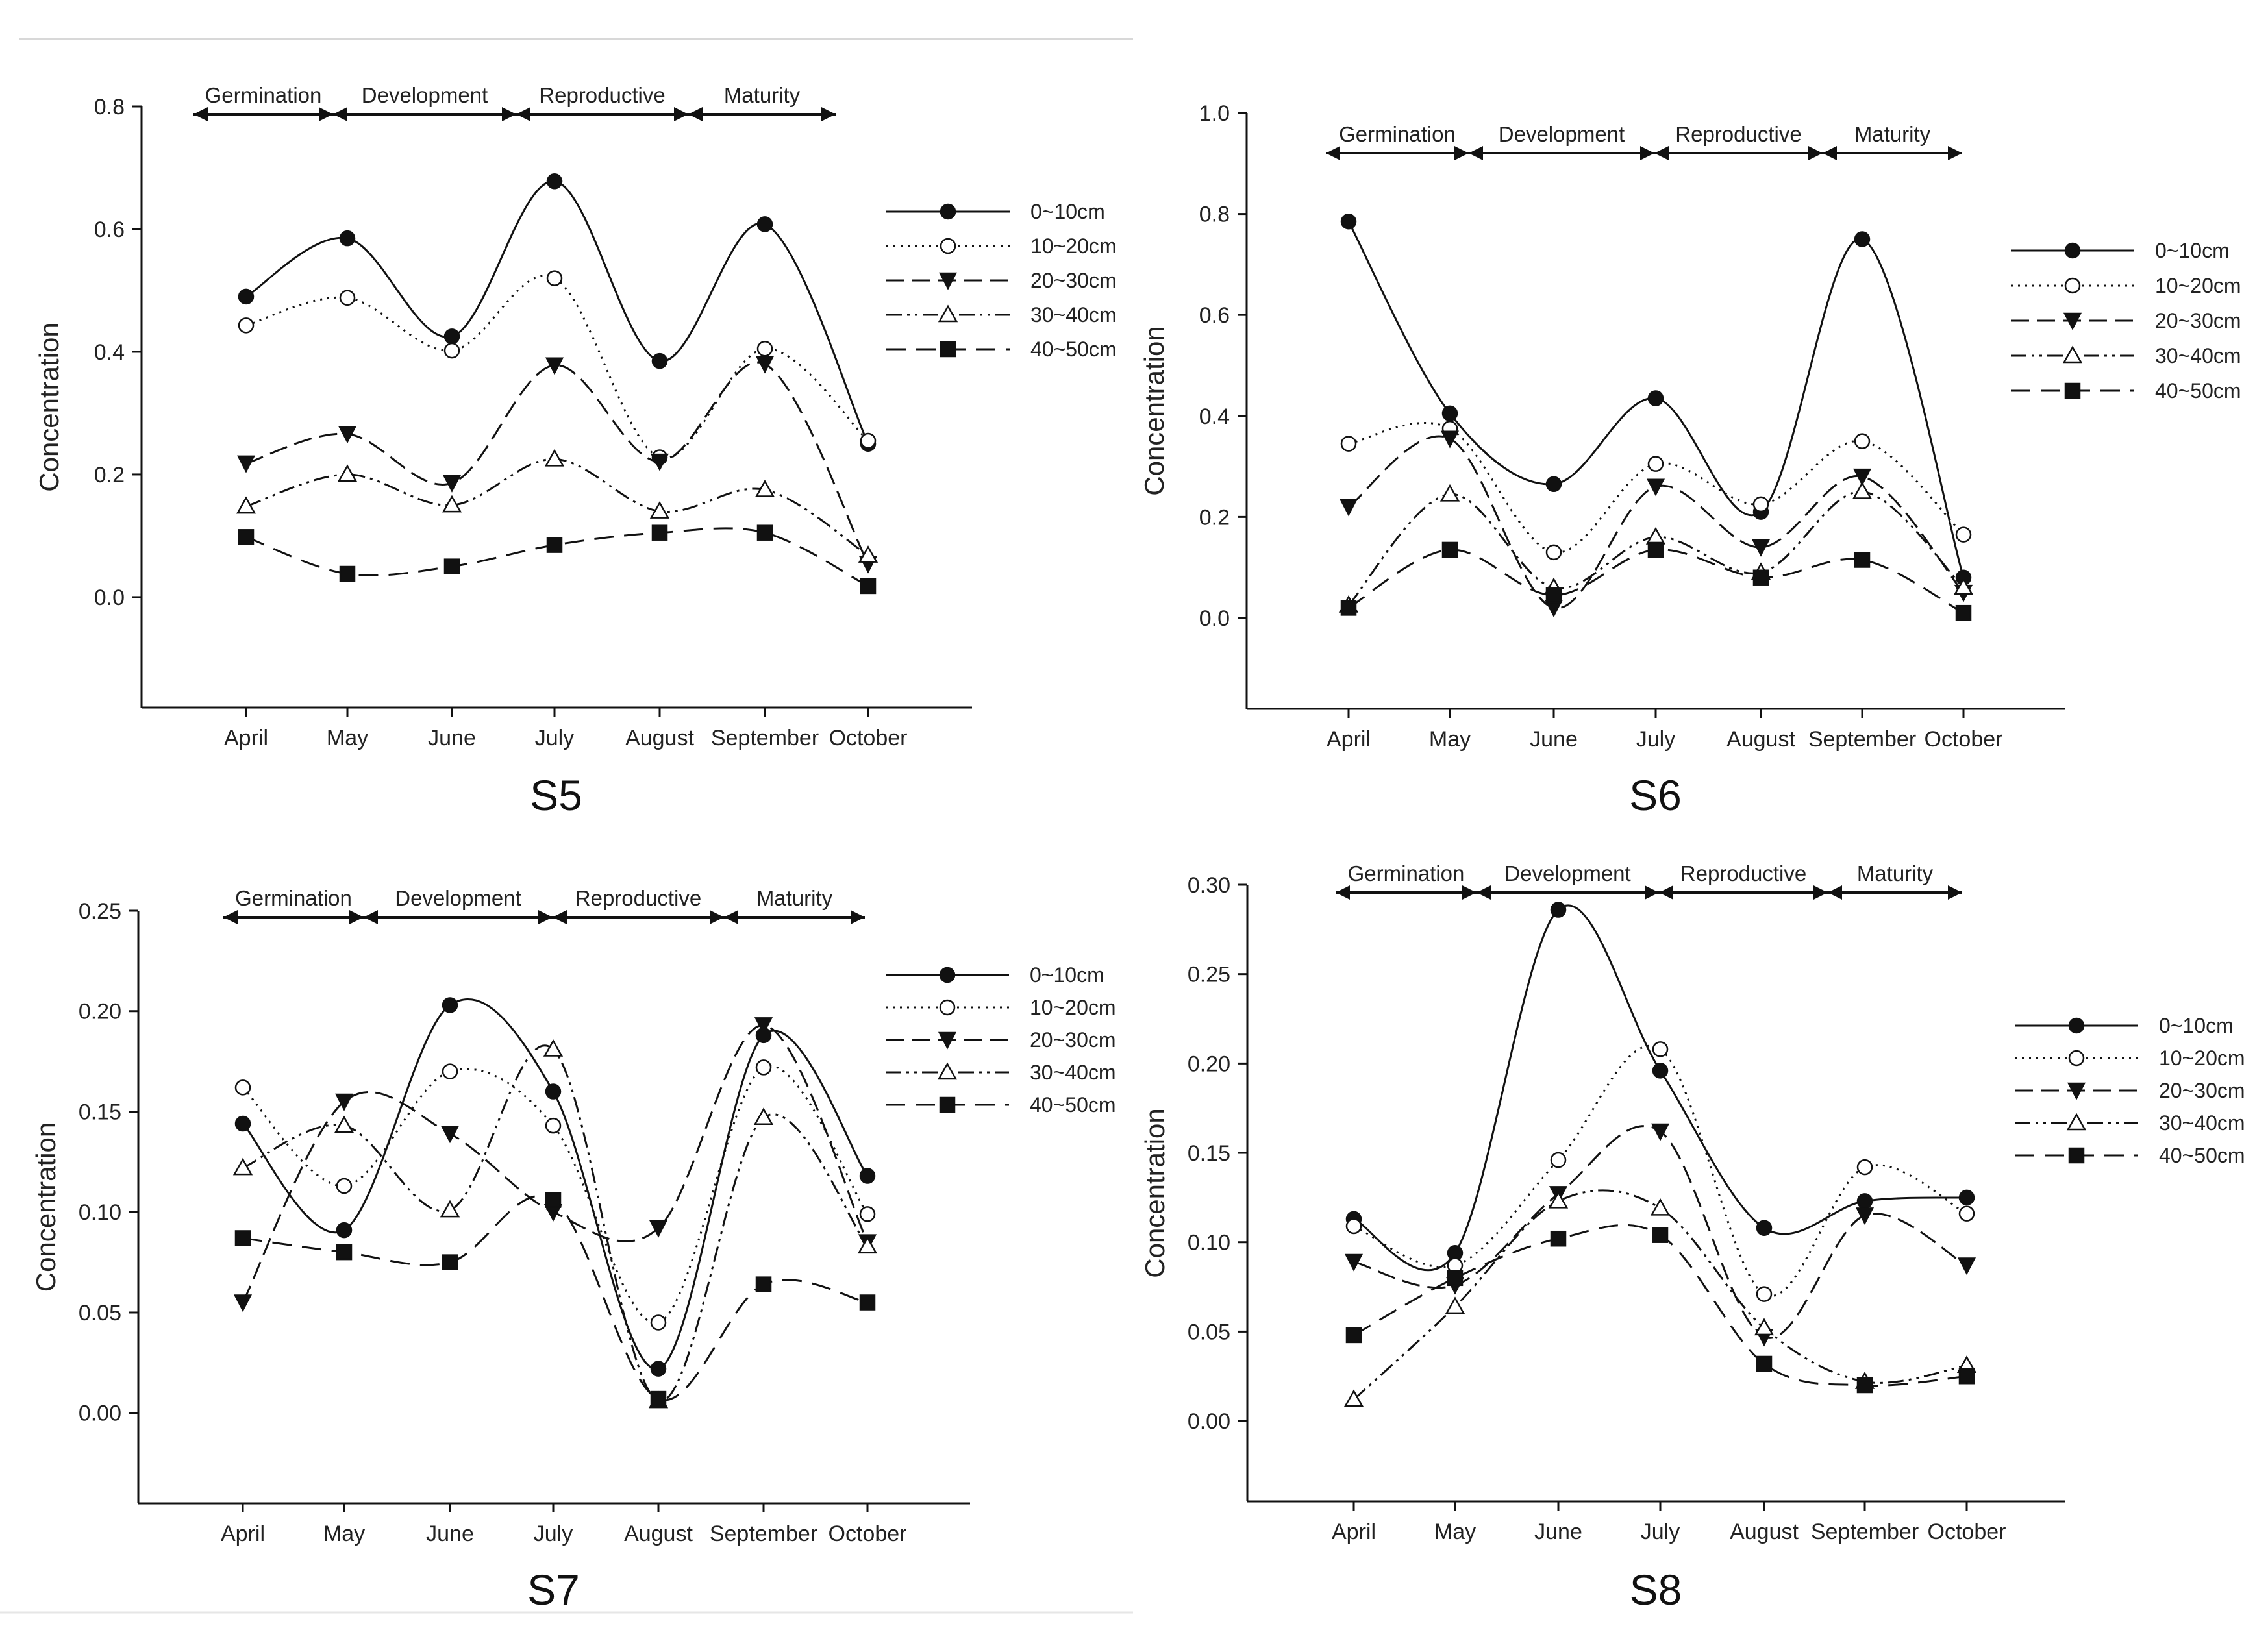  I want to click on series-30~40cm, so click(1660, 1298).